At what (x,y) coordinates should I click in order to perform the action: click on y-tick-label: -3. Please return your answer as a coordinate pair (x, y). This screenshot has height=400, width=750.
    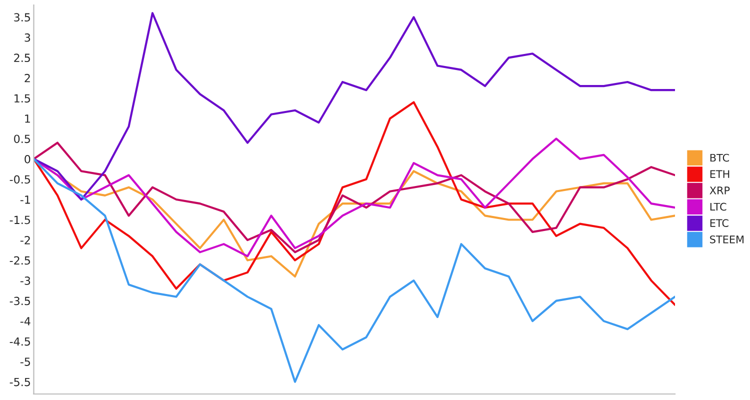
    Looking at the image, I should click on (25, 280).